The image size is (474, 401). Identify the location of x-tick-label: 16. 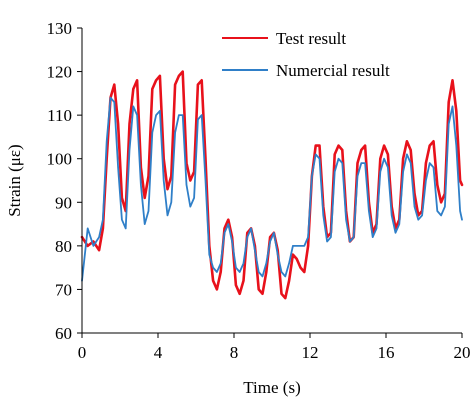
(386, 352).